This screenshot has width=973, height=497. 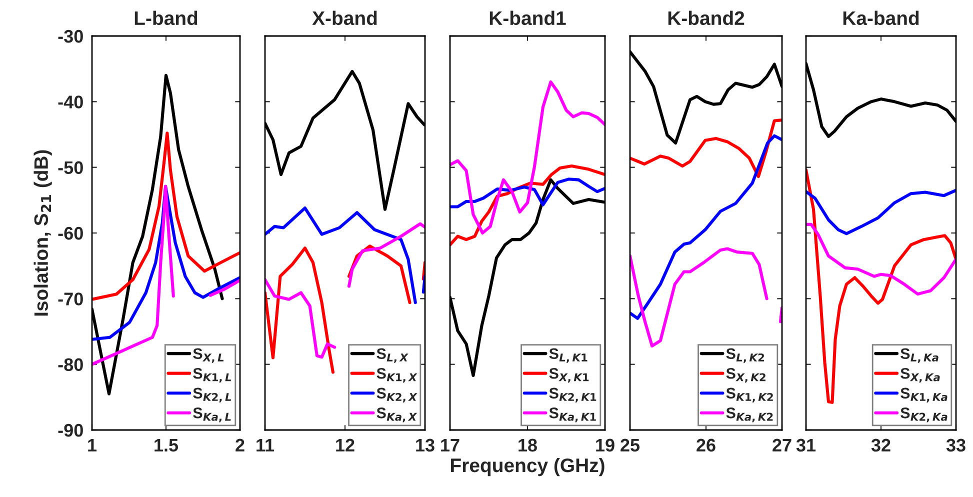 I want to click on x-tick-label: 26, so click(x=706, y=445).